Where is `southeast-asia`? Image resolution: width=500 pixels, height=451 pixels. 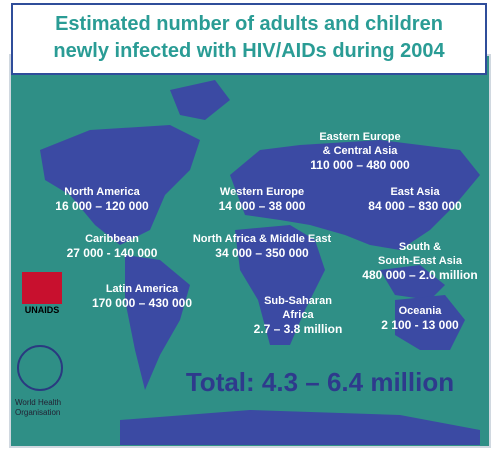 southeast-asia is located at coordinates (412, 282).